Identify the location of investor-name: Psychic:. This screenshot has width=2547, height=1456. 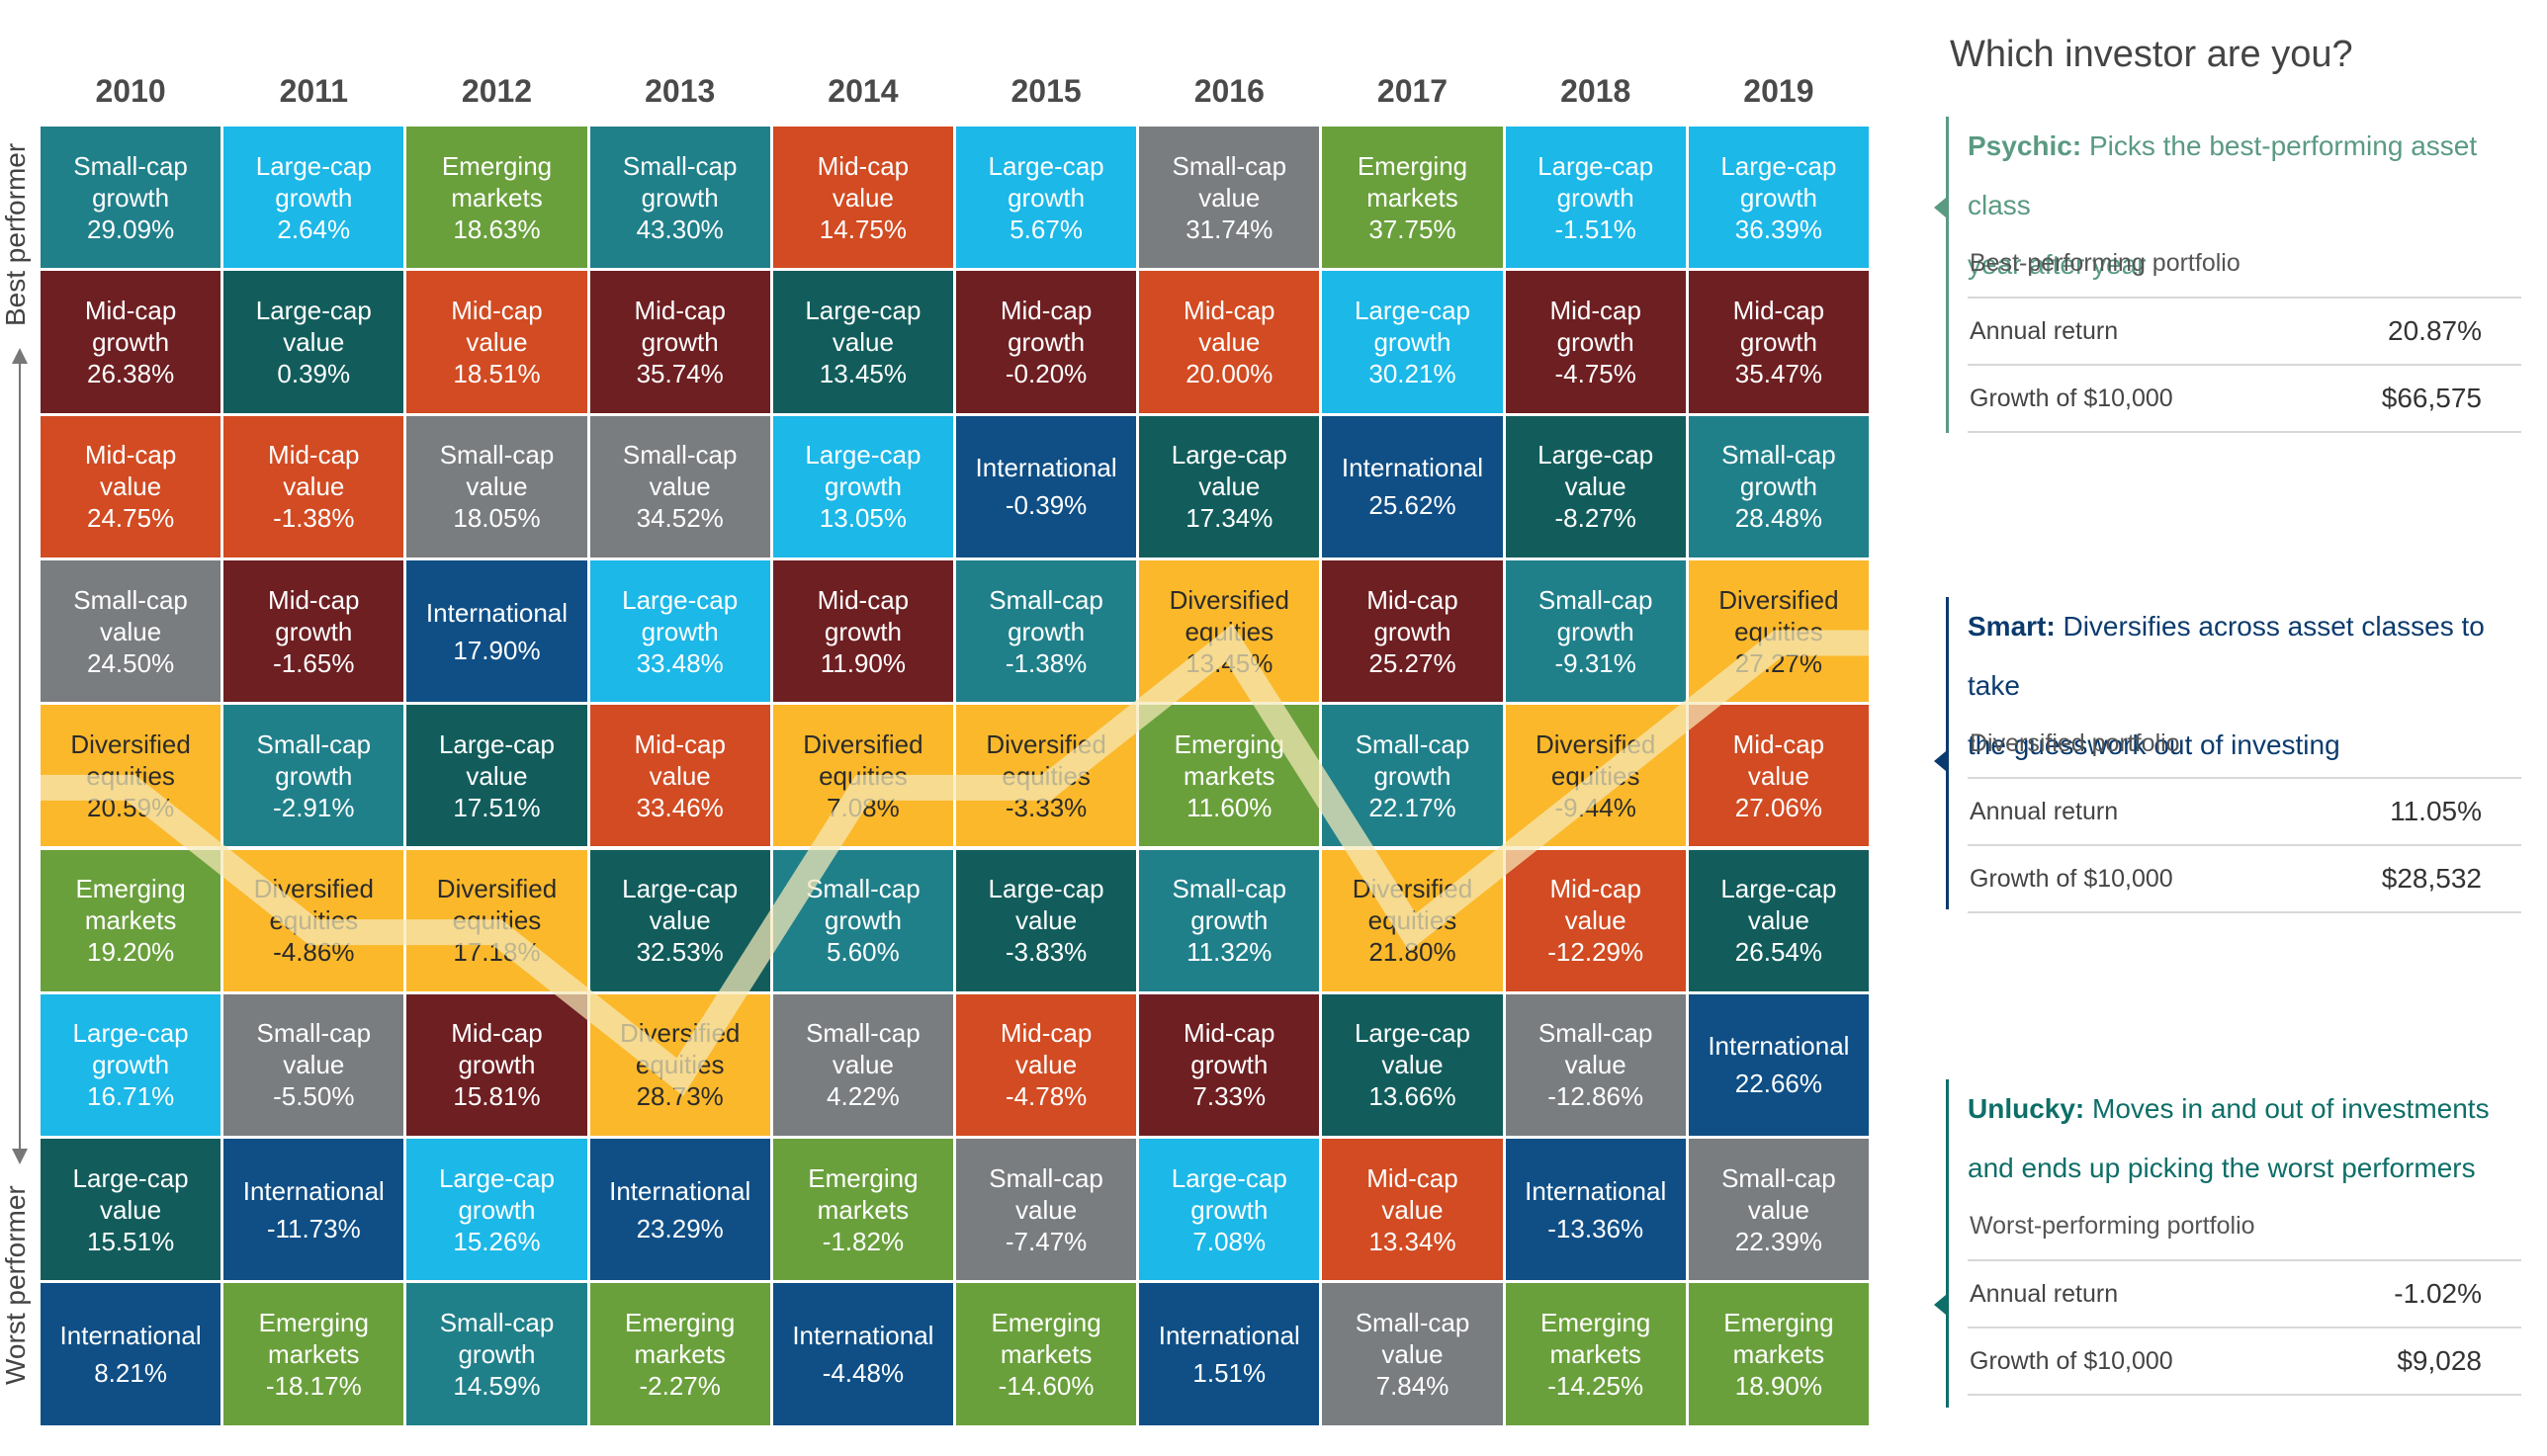
(2025, 145).